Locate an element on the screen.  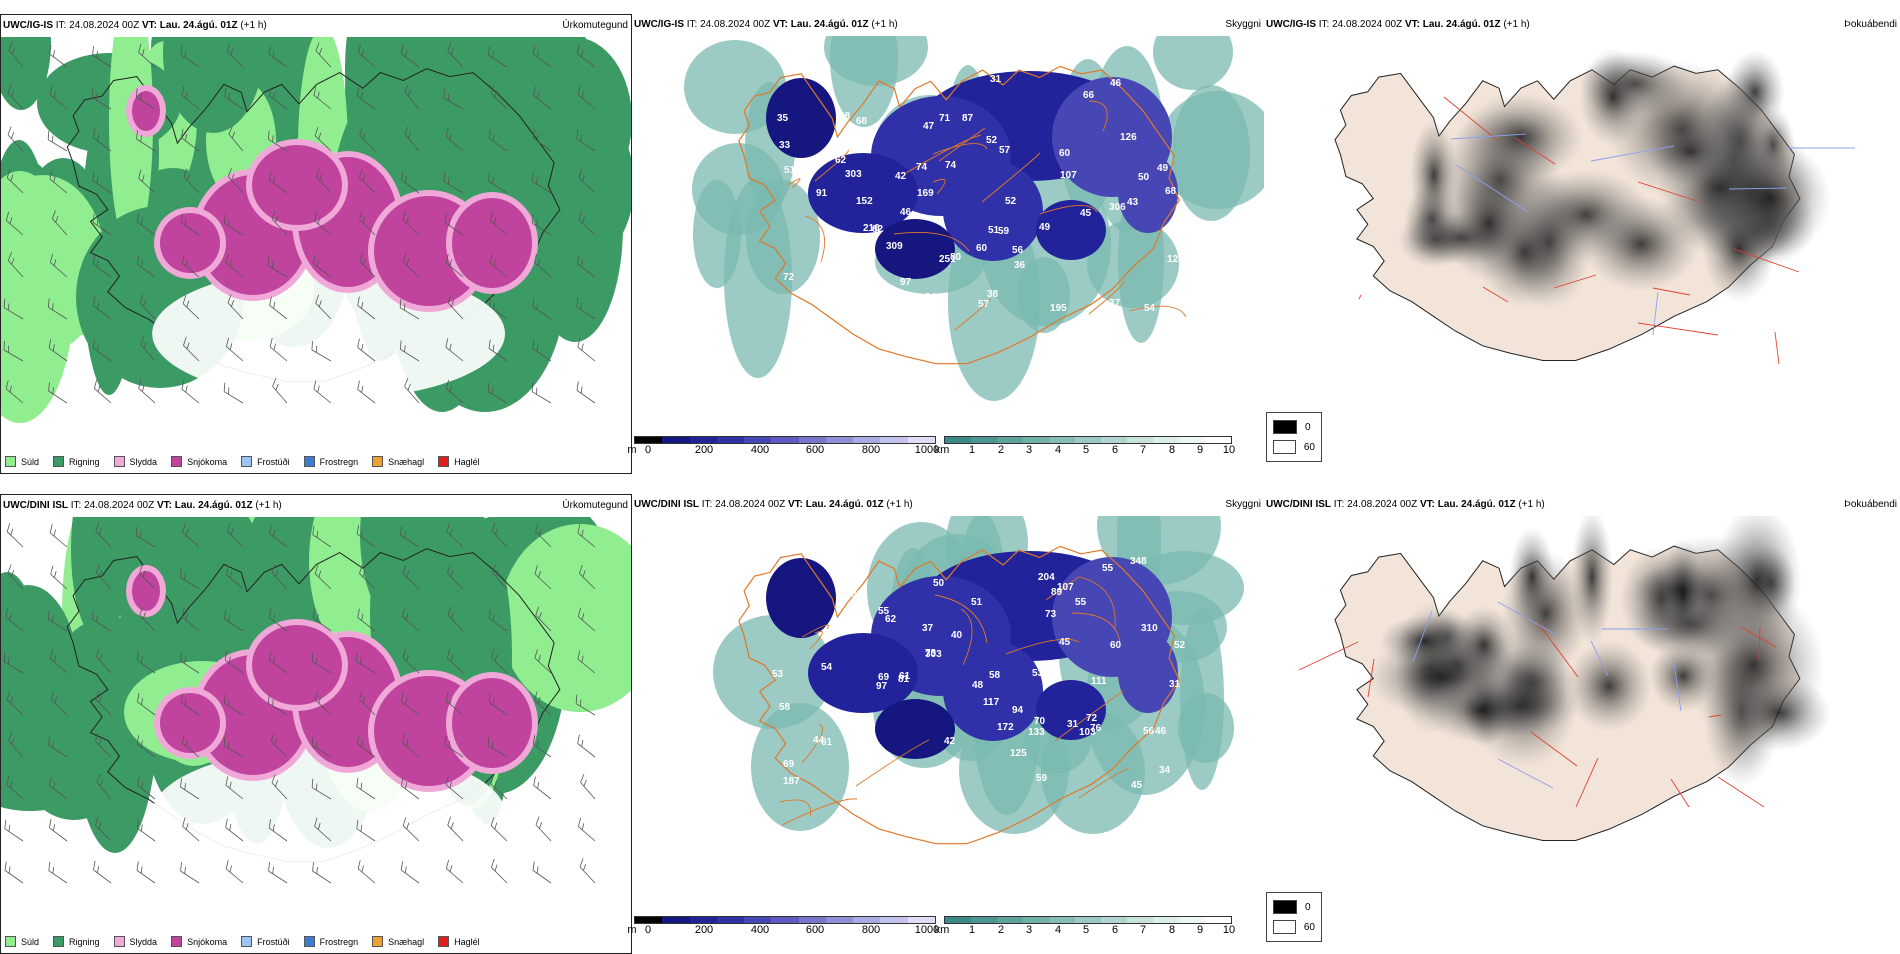
coastline is located at coordinates (313, 705).